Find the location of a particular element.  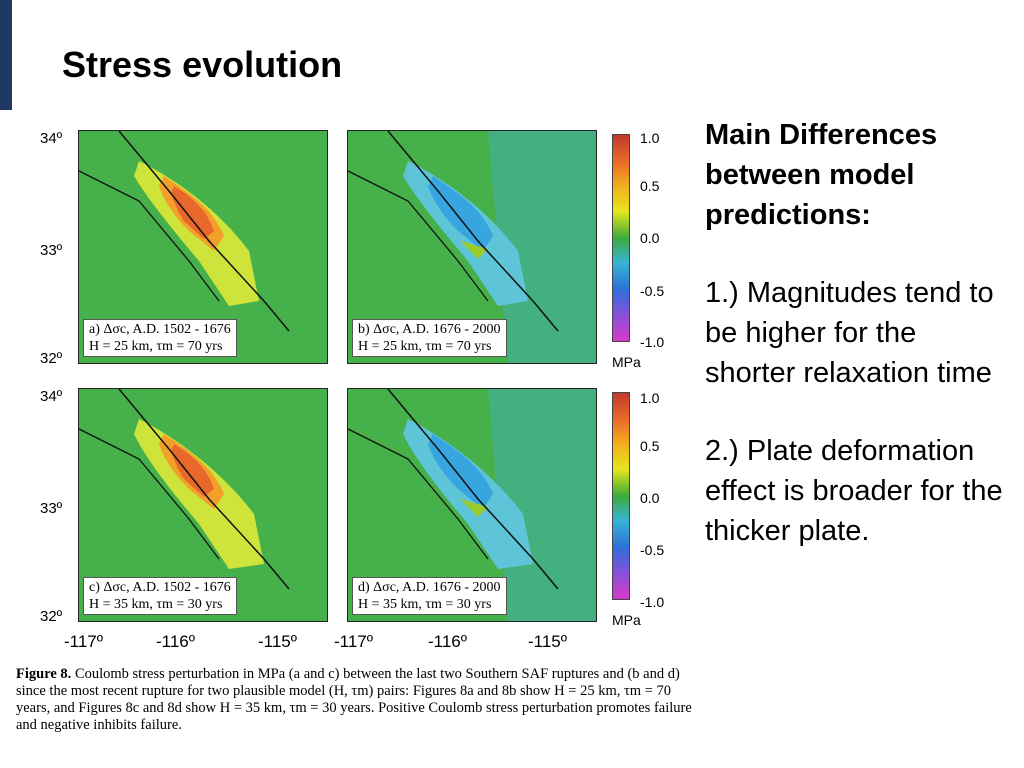

cbar-tick-0.5-top: 0.5 is located at coordinates (650, 186).